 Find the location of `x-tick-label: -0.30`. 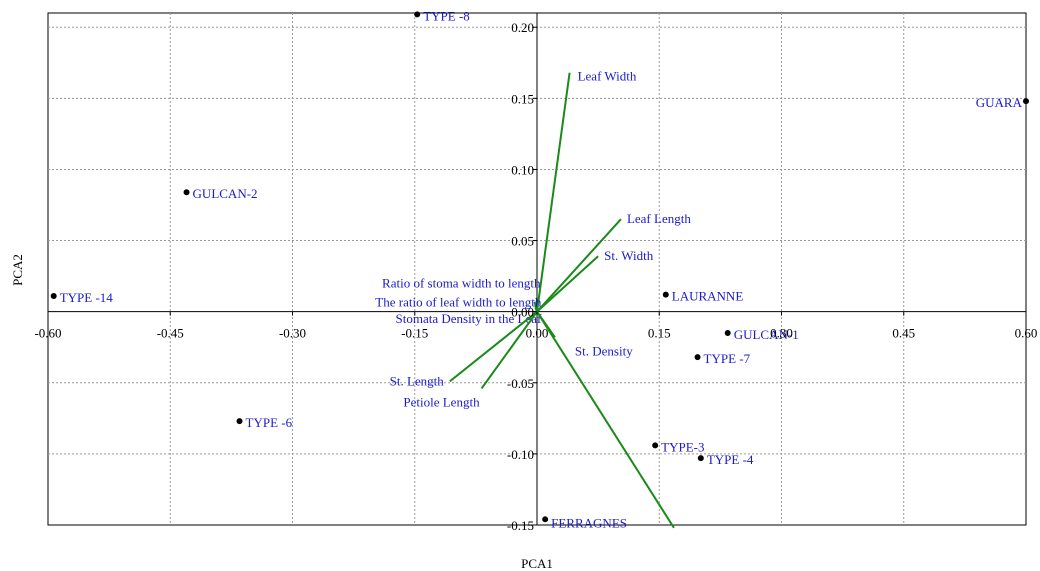

x-tick-label: -0.30 is located at coordinates (292, 333).